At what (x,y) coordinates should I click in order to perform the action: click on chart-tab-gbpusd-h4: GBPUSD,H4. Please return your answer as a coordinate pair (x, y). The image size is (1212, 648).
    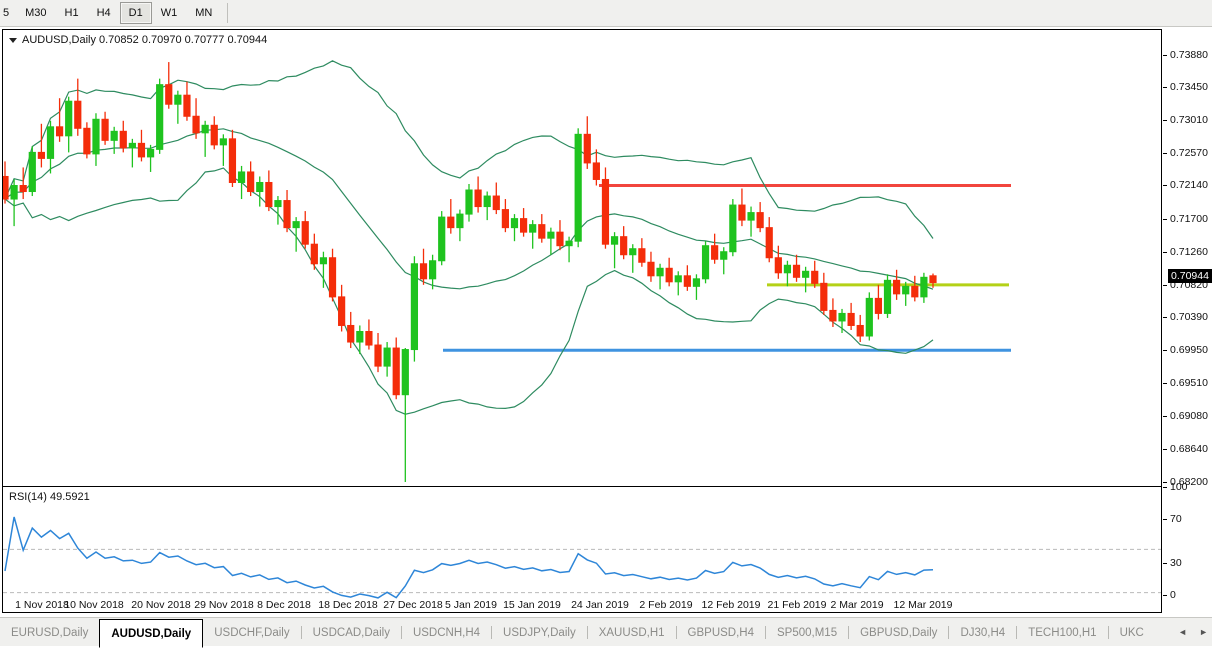
    Looking at the image, I should click on (720, 633).